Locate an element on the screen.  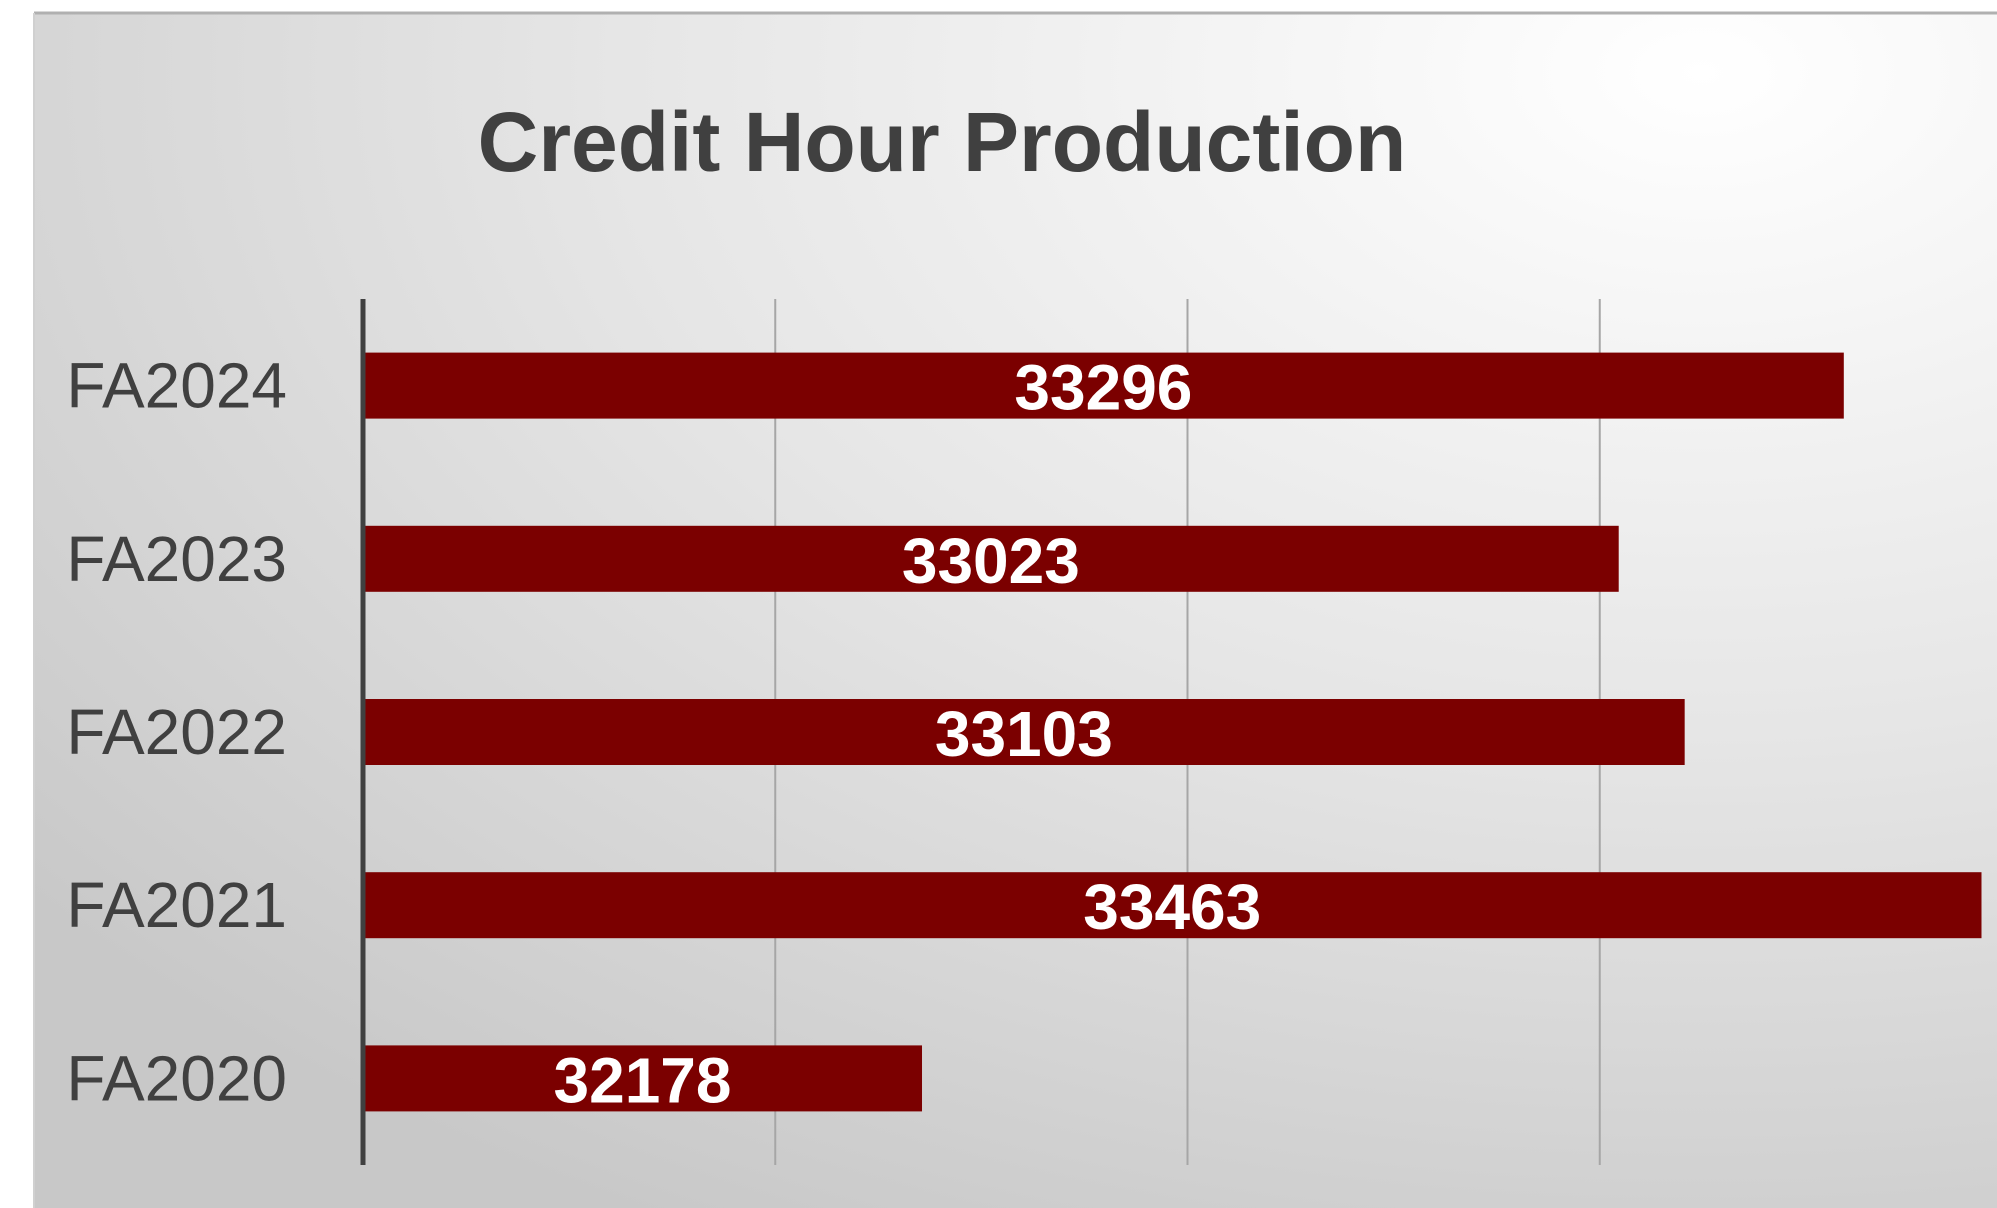
y-tick-label: FA2023 is located at coordinates (176, 559).